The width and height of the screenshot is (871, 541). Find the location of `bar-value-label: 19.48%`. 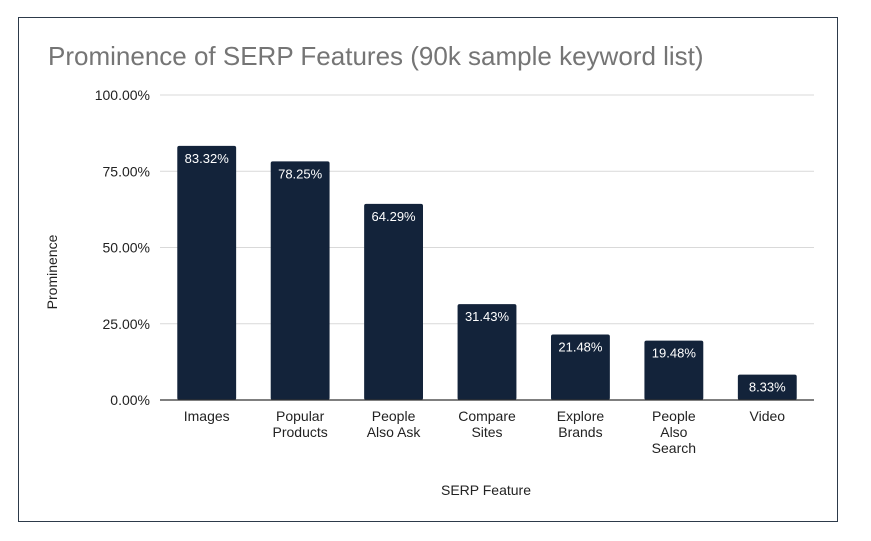

bar-value-label: 19.48% is located at coordinates (674, 353).